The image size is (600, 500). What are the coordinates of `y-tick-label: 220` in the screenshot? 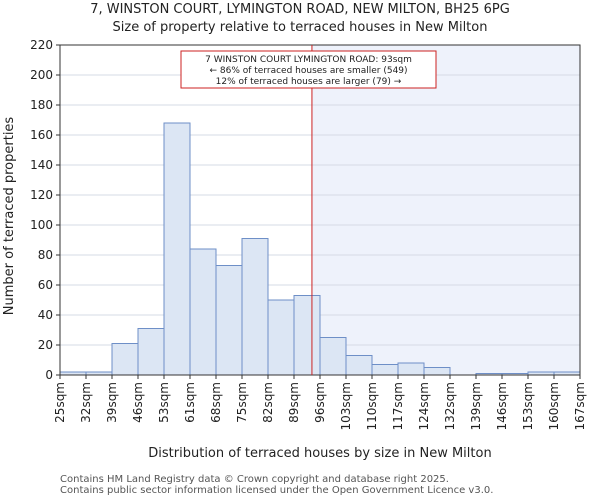 It's located at (41, 45).